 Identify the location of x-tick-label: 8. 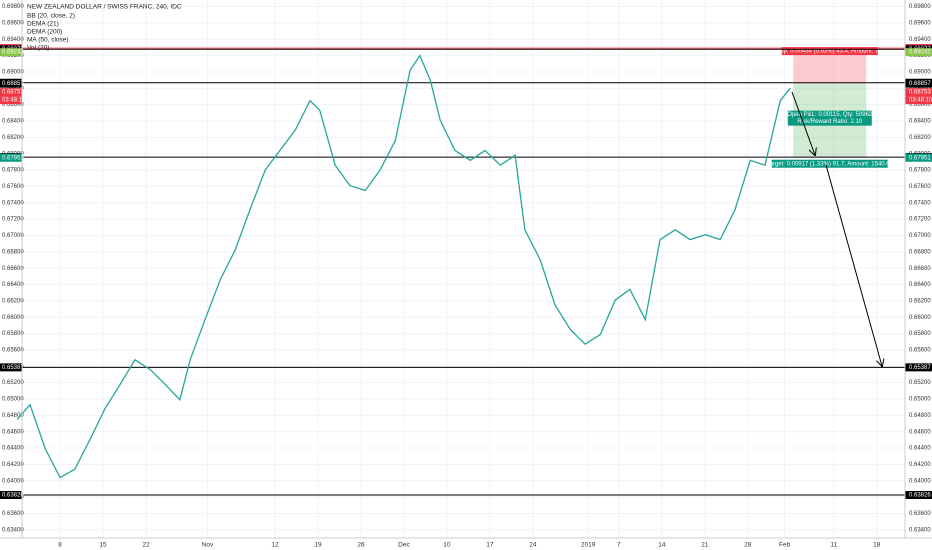
(60, 545).